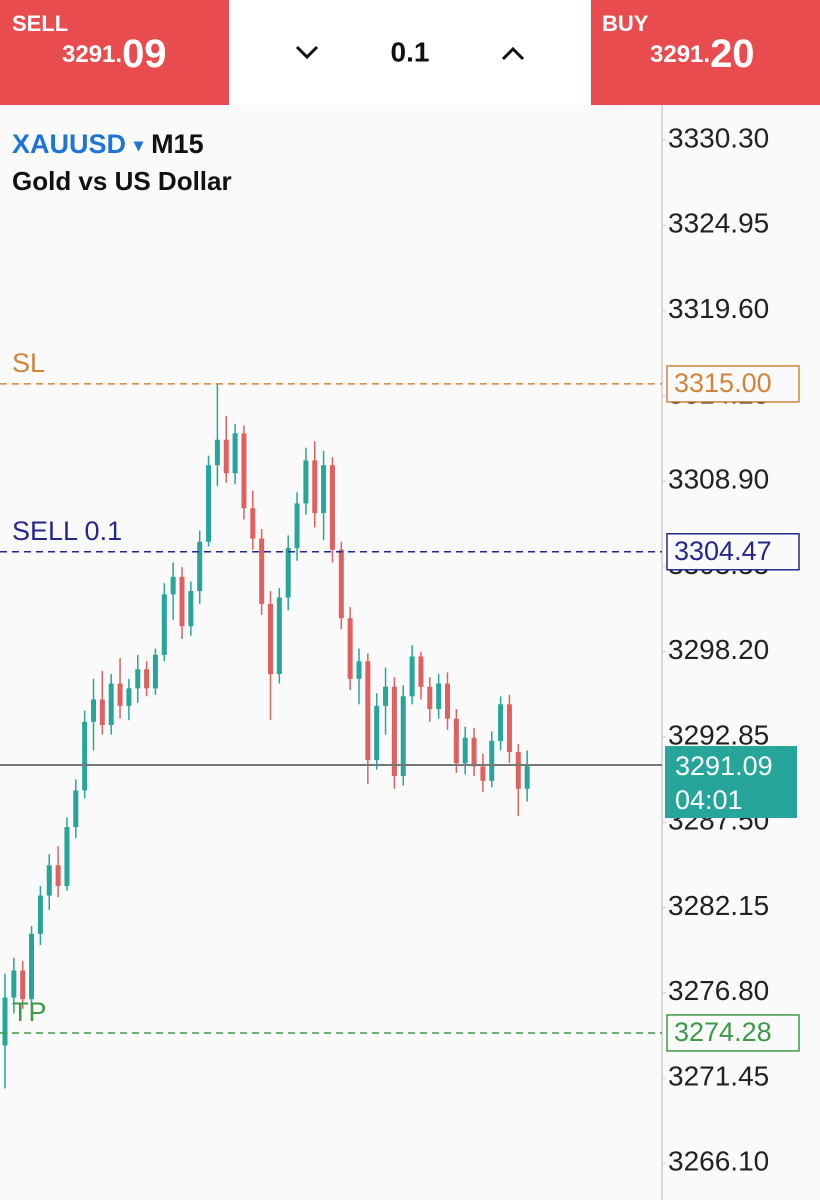  I want to click on y-tick-label: 3319.60, so click(718, 308).